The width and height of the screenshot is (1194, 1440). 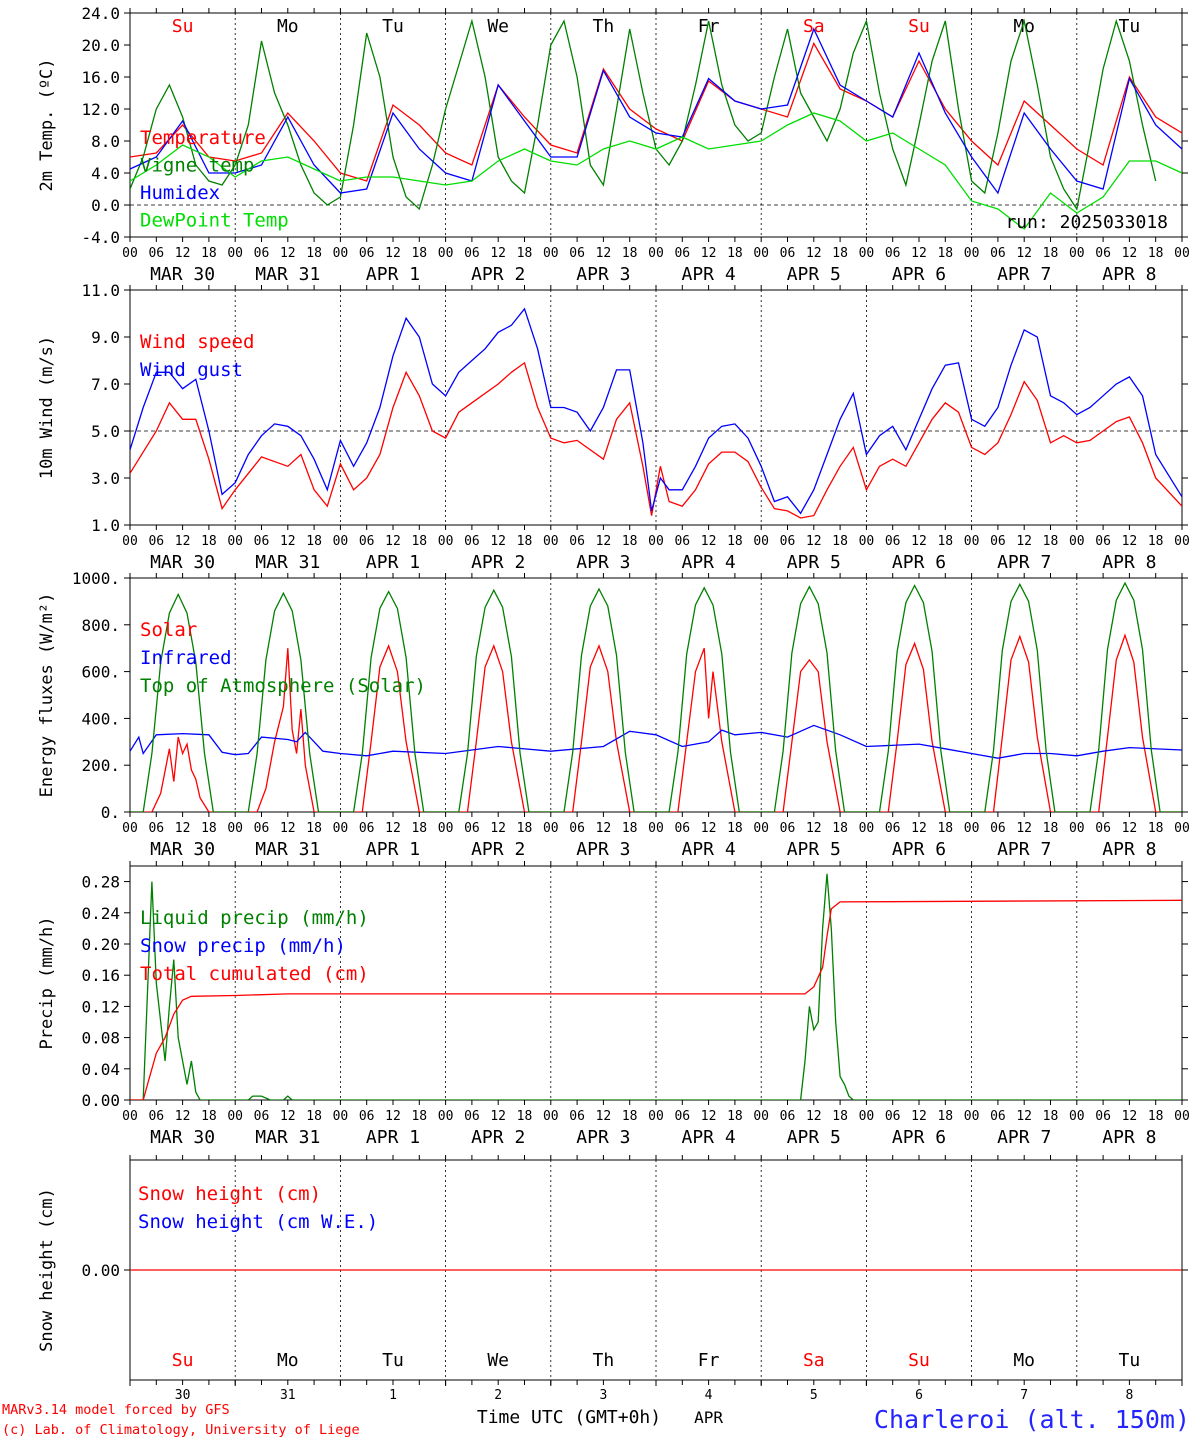 What do you see at coordinates (919, 274) in the screenshot?
I see `date-label: APR 6` at bounding box center [919, 274].